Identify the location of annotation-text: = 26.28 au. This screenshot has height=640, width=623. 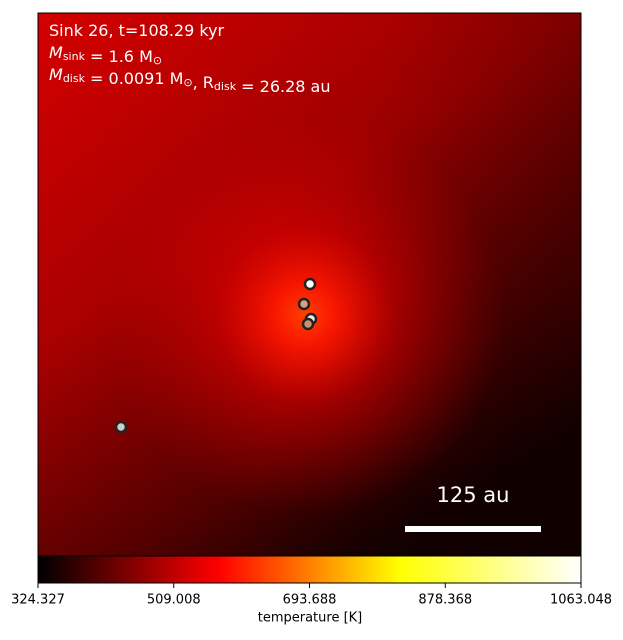
(283, 86).